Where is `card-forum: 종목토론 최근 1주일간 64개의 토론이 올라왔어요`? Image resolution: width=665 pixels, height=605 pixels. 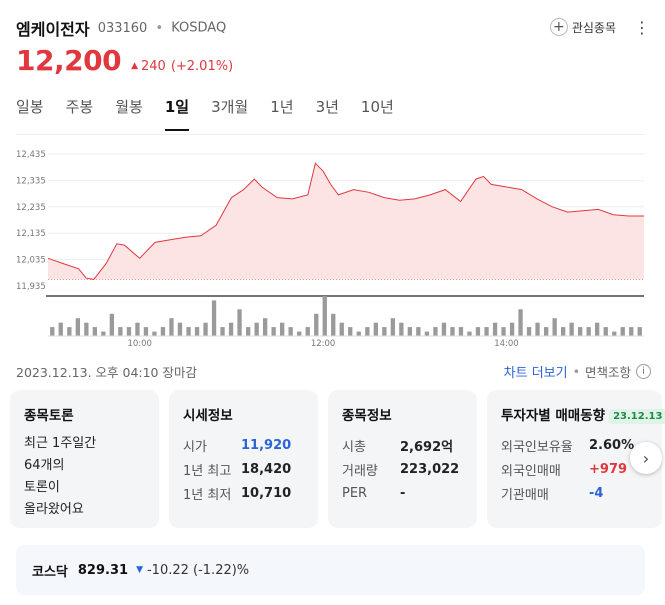 card-forum: 종목토론 최근 1주일간 64개의 토론이 올라왔어요 is located at coordinates (84, 459).